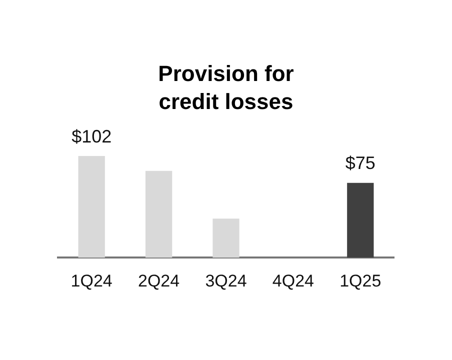  I want to click on data-label: $75, so click(360, 163).